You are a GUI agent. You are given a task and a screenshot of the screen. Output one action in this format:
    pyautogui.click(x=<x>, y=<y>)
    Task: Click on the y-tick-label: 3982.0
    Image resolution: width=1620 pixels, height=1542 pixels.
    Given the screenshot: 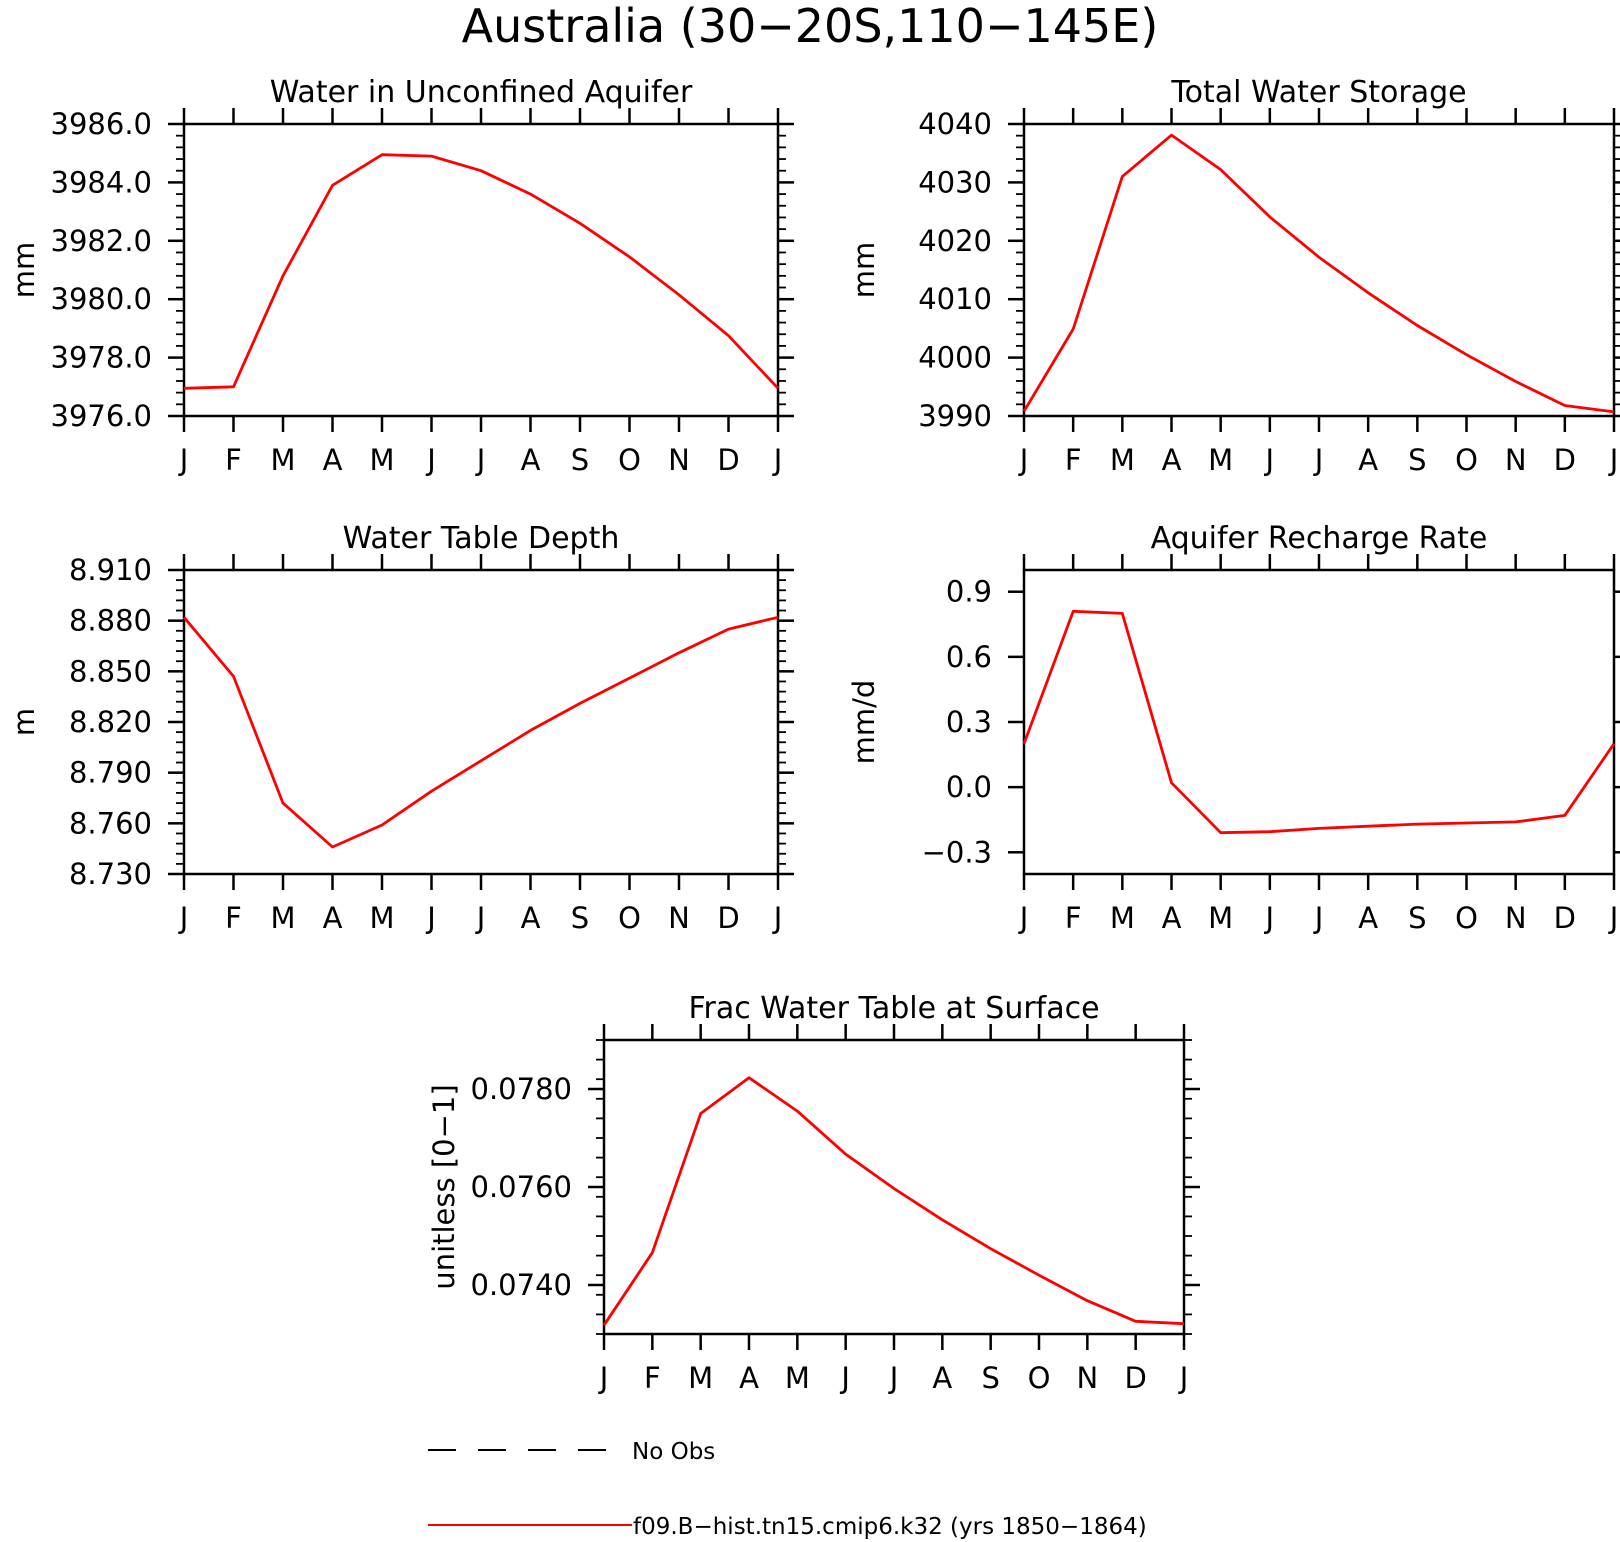 What is the action you would take?
    pyautogui.click(x=101, y=241)
    